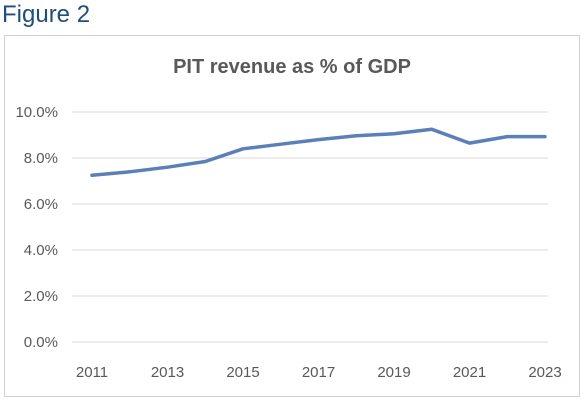  I want to click on x-tick-label: 2017, so click(318, 372).